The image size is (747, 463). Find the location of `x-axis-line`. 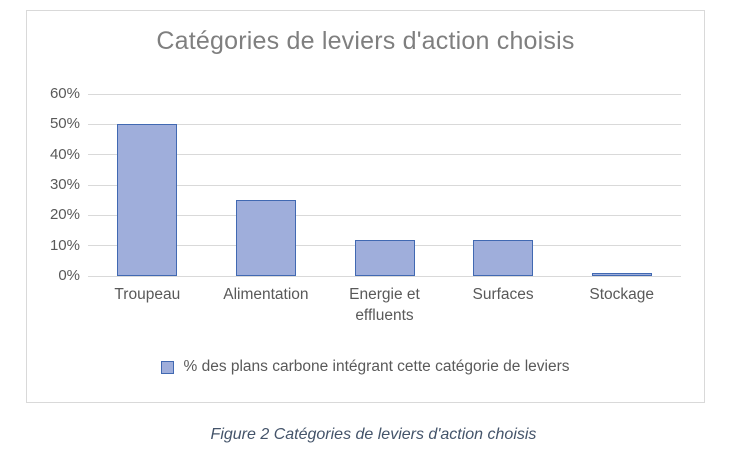

x-axis-line is located at coordinates (384, 276).